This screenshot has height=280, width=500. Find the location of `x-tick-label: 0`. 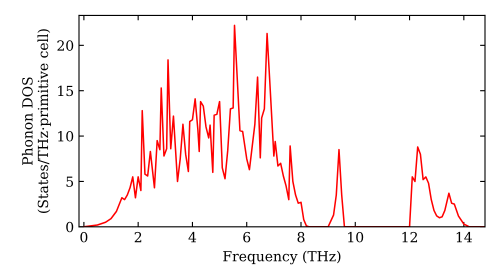

x-tick-label: 0 is located at coordinates (84, 237).